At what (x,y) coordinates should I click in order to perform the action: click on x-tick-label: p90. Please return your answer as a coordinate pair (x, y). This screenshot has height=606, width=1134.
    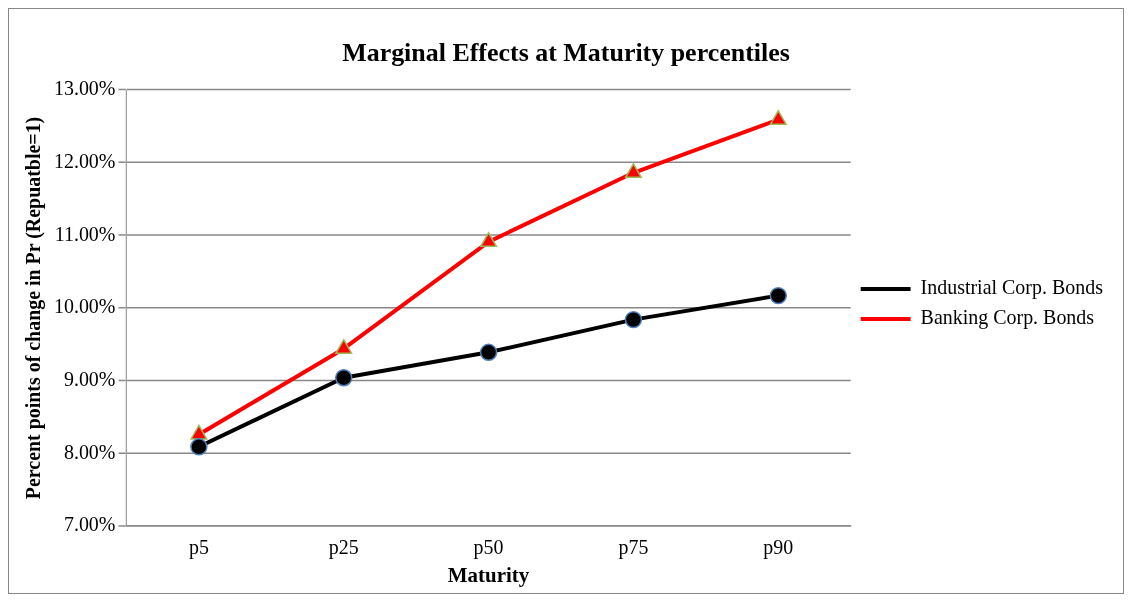
    Looking at the image, I should click on (778, 548).